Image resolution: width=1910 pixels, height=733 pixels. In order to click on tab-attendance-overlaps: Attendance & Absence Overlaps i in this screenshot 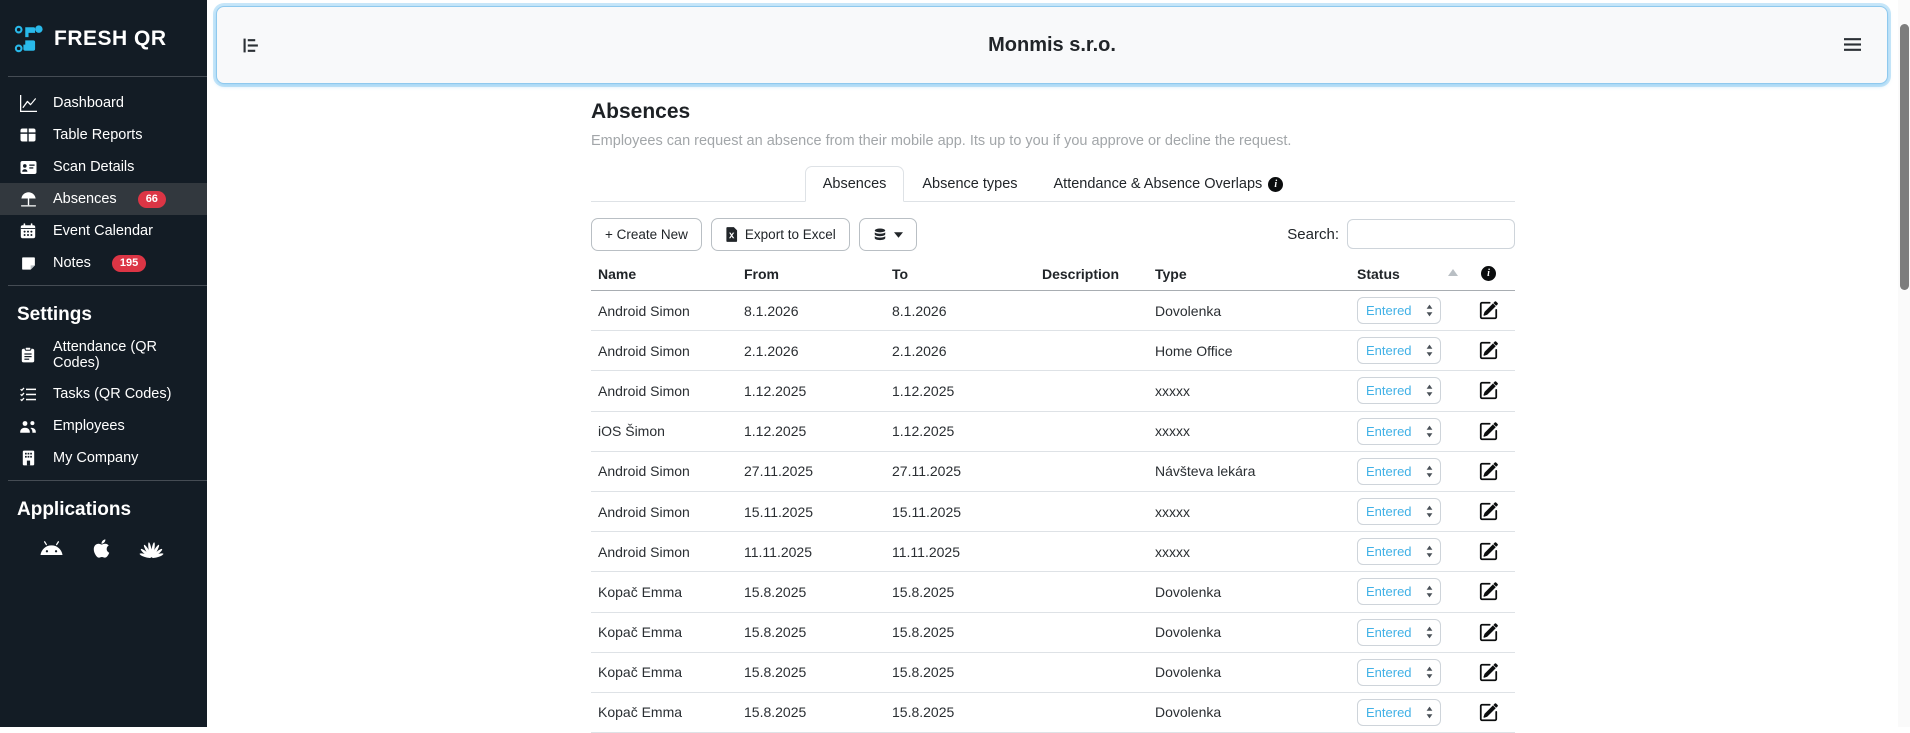, I will do `click(1169, 184)`.